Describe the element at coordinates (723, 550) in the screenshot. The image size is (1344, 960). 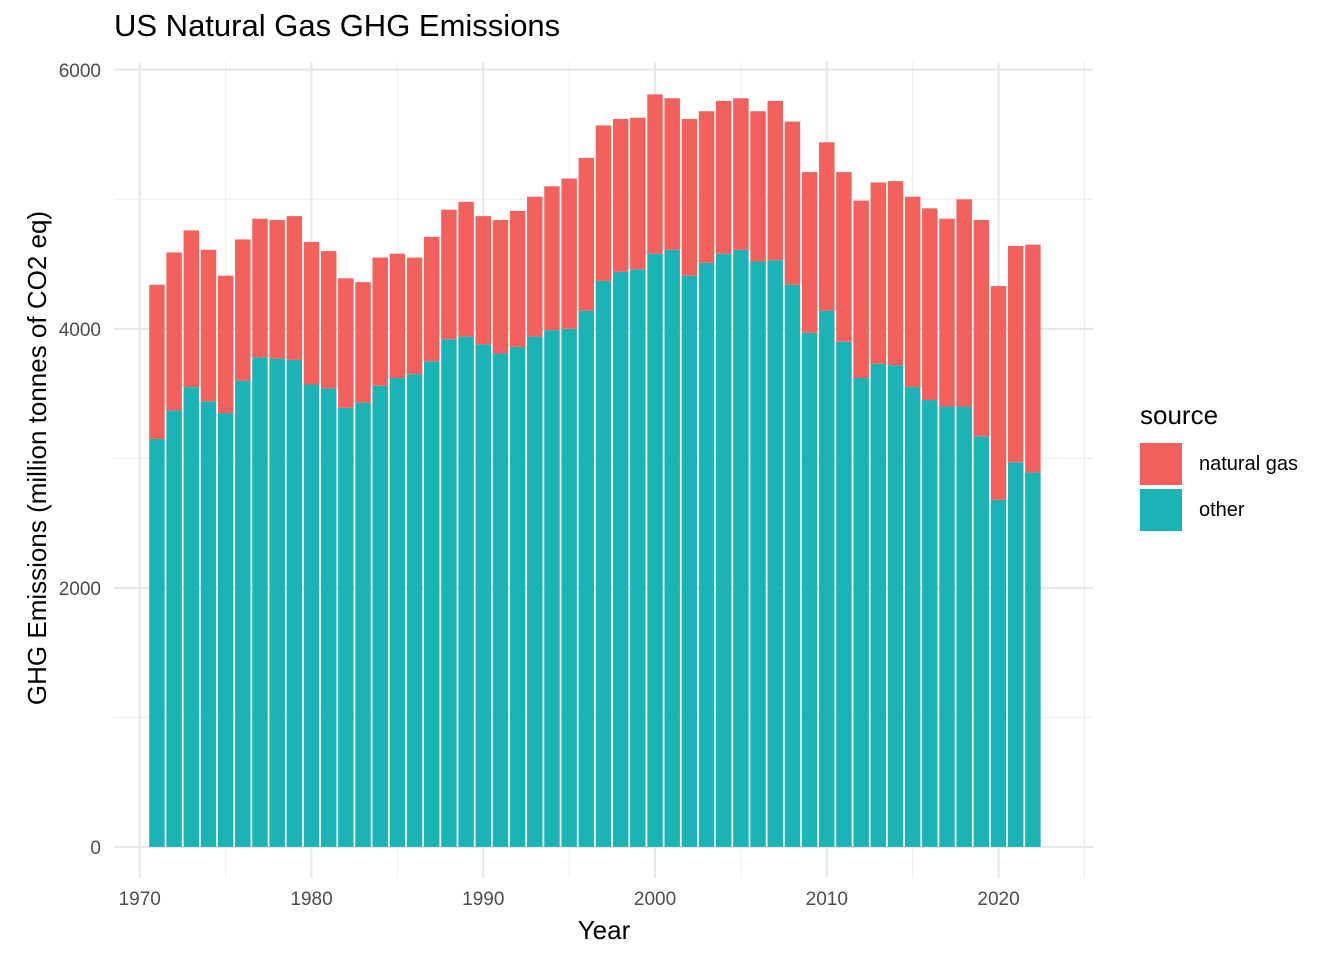
I see `bar-other-2004` at that location.